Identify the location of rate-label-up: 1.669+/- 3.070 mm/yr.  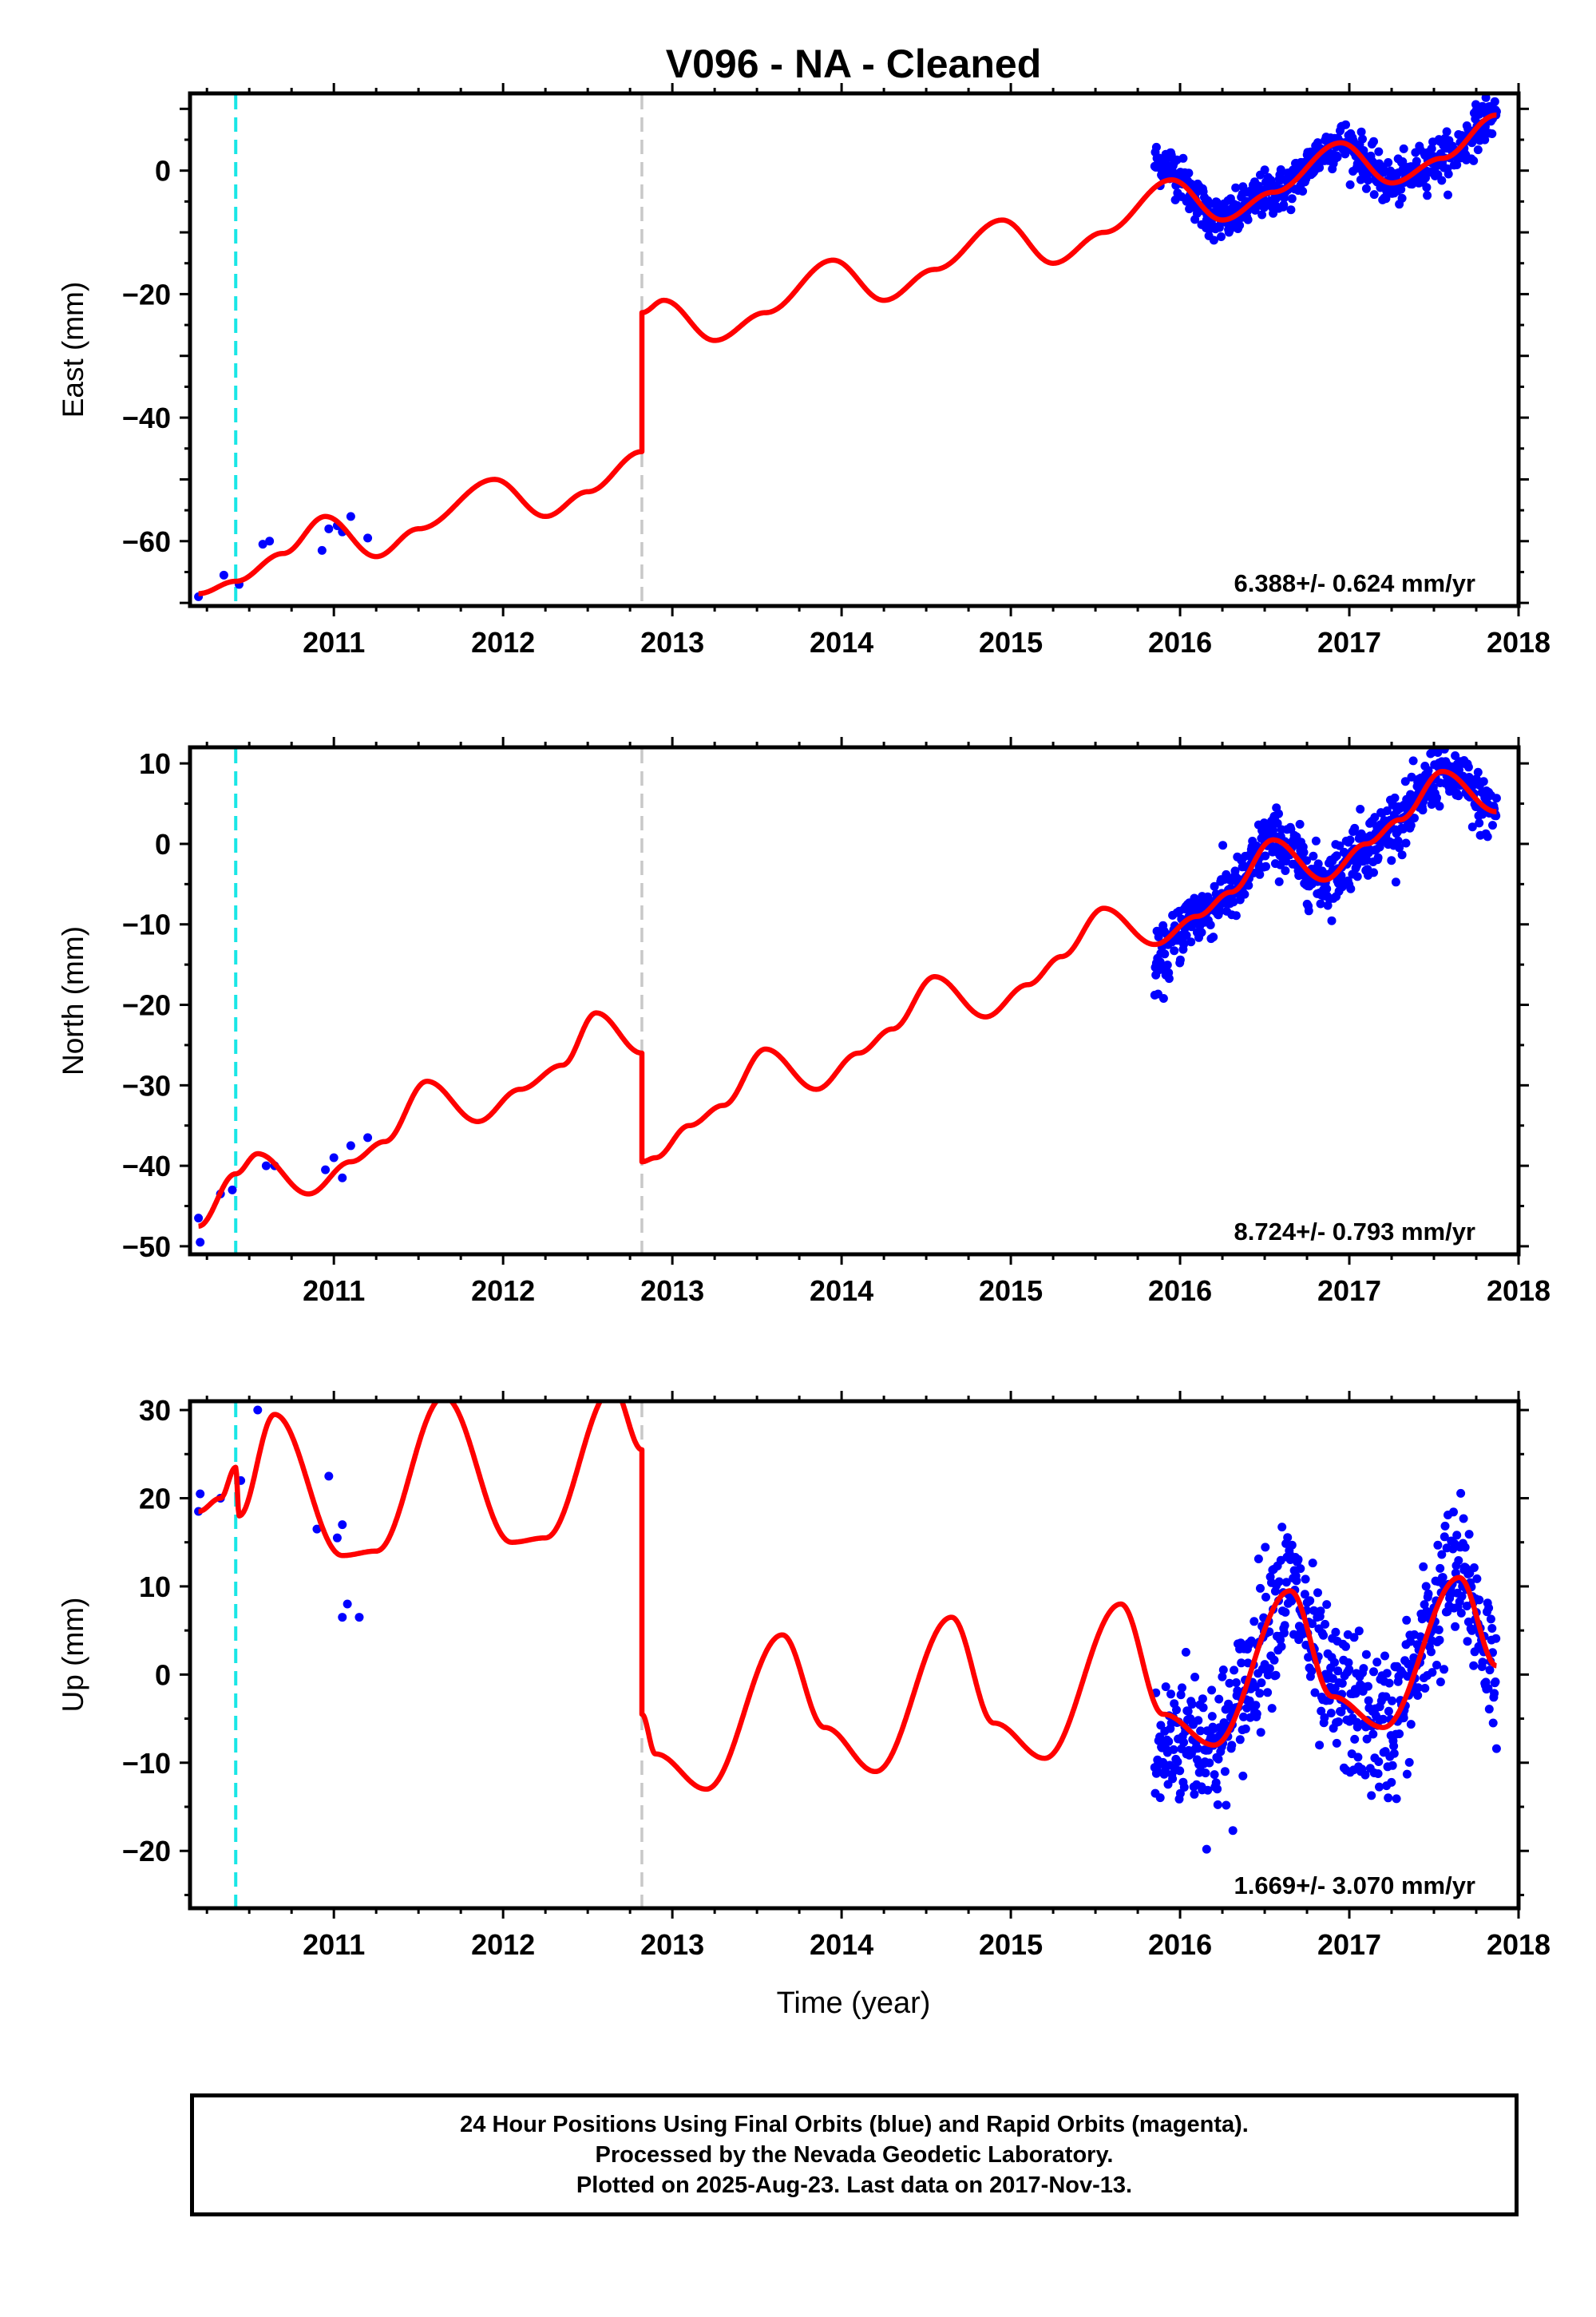
(1354, 1885).